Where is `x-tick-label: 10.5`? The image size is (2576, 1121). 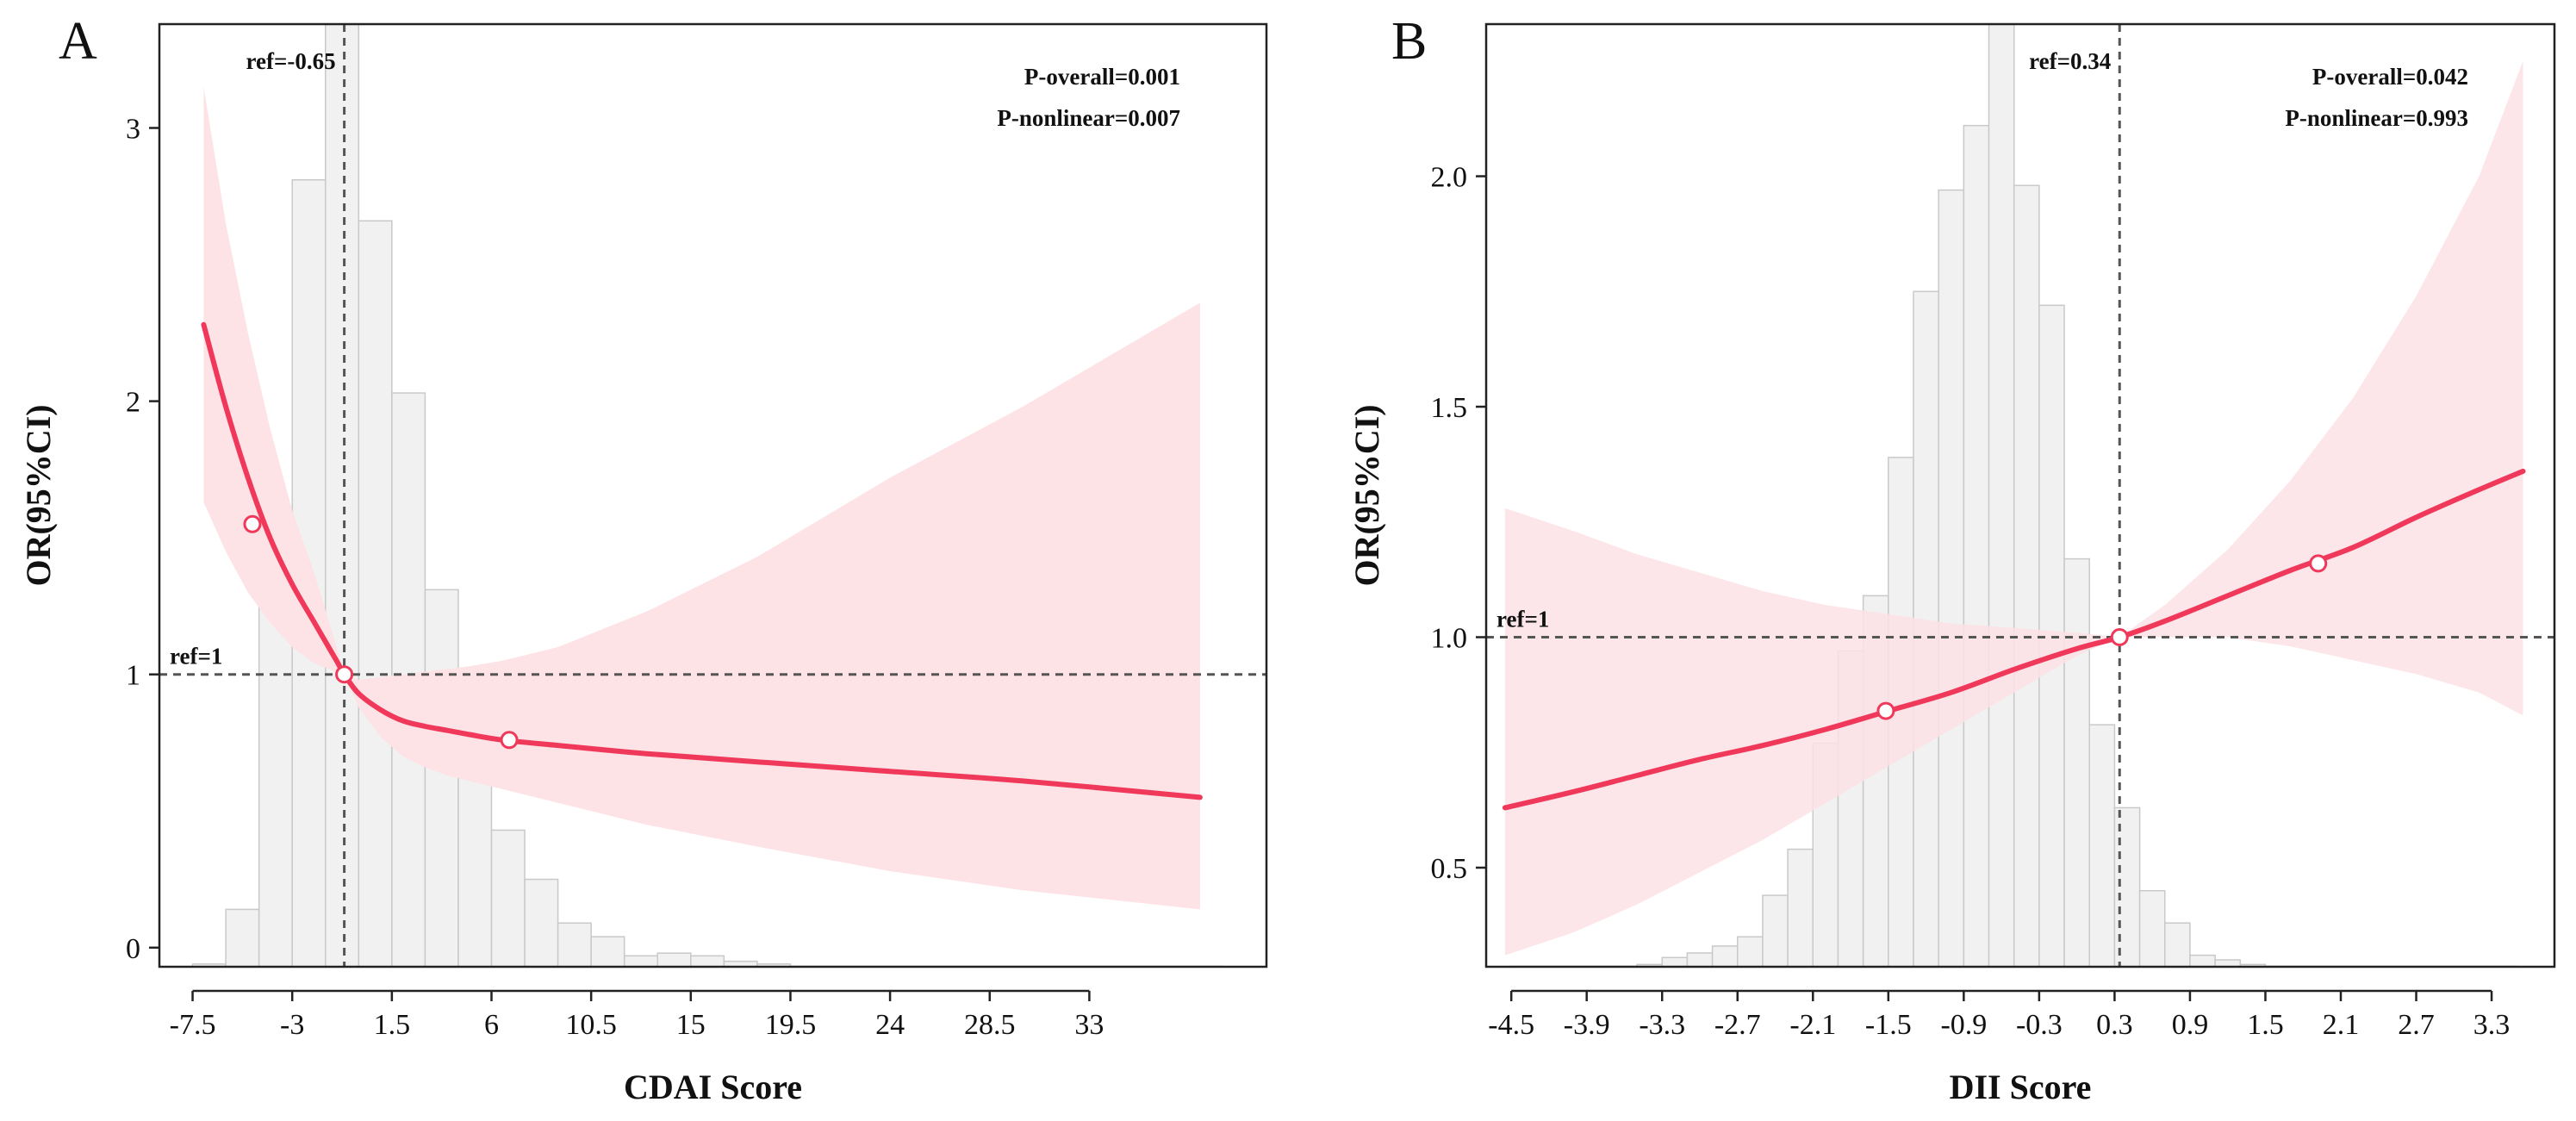 x-tick-label: 10.5 is located at coordinates (591, 1025).